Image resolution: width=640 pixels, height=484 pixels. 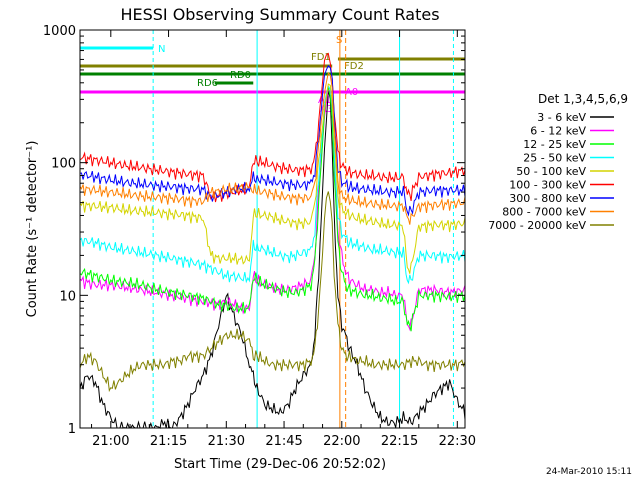 I want to click on annotation-label-a0: A0, so click(x=351, y=92).